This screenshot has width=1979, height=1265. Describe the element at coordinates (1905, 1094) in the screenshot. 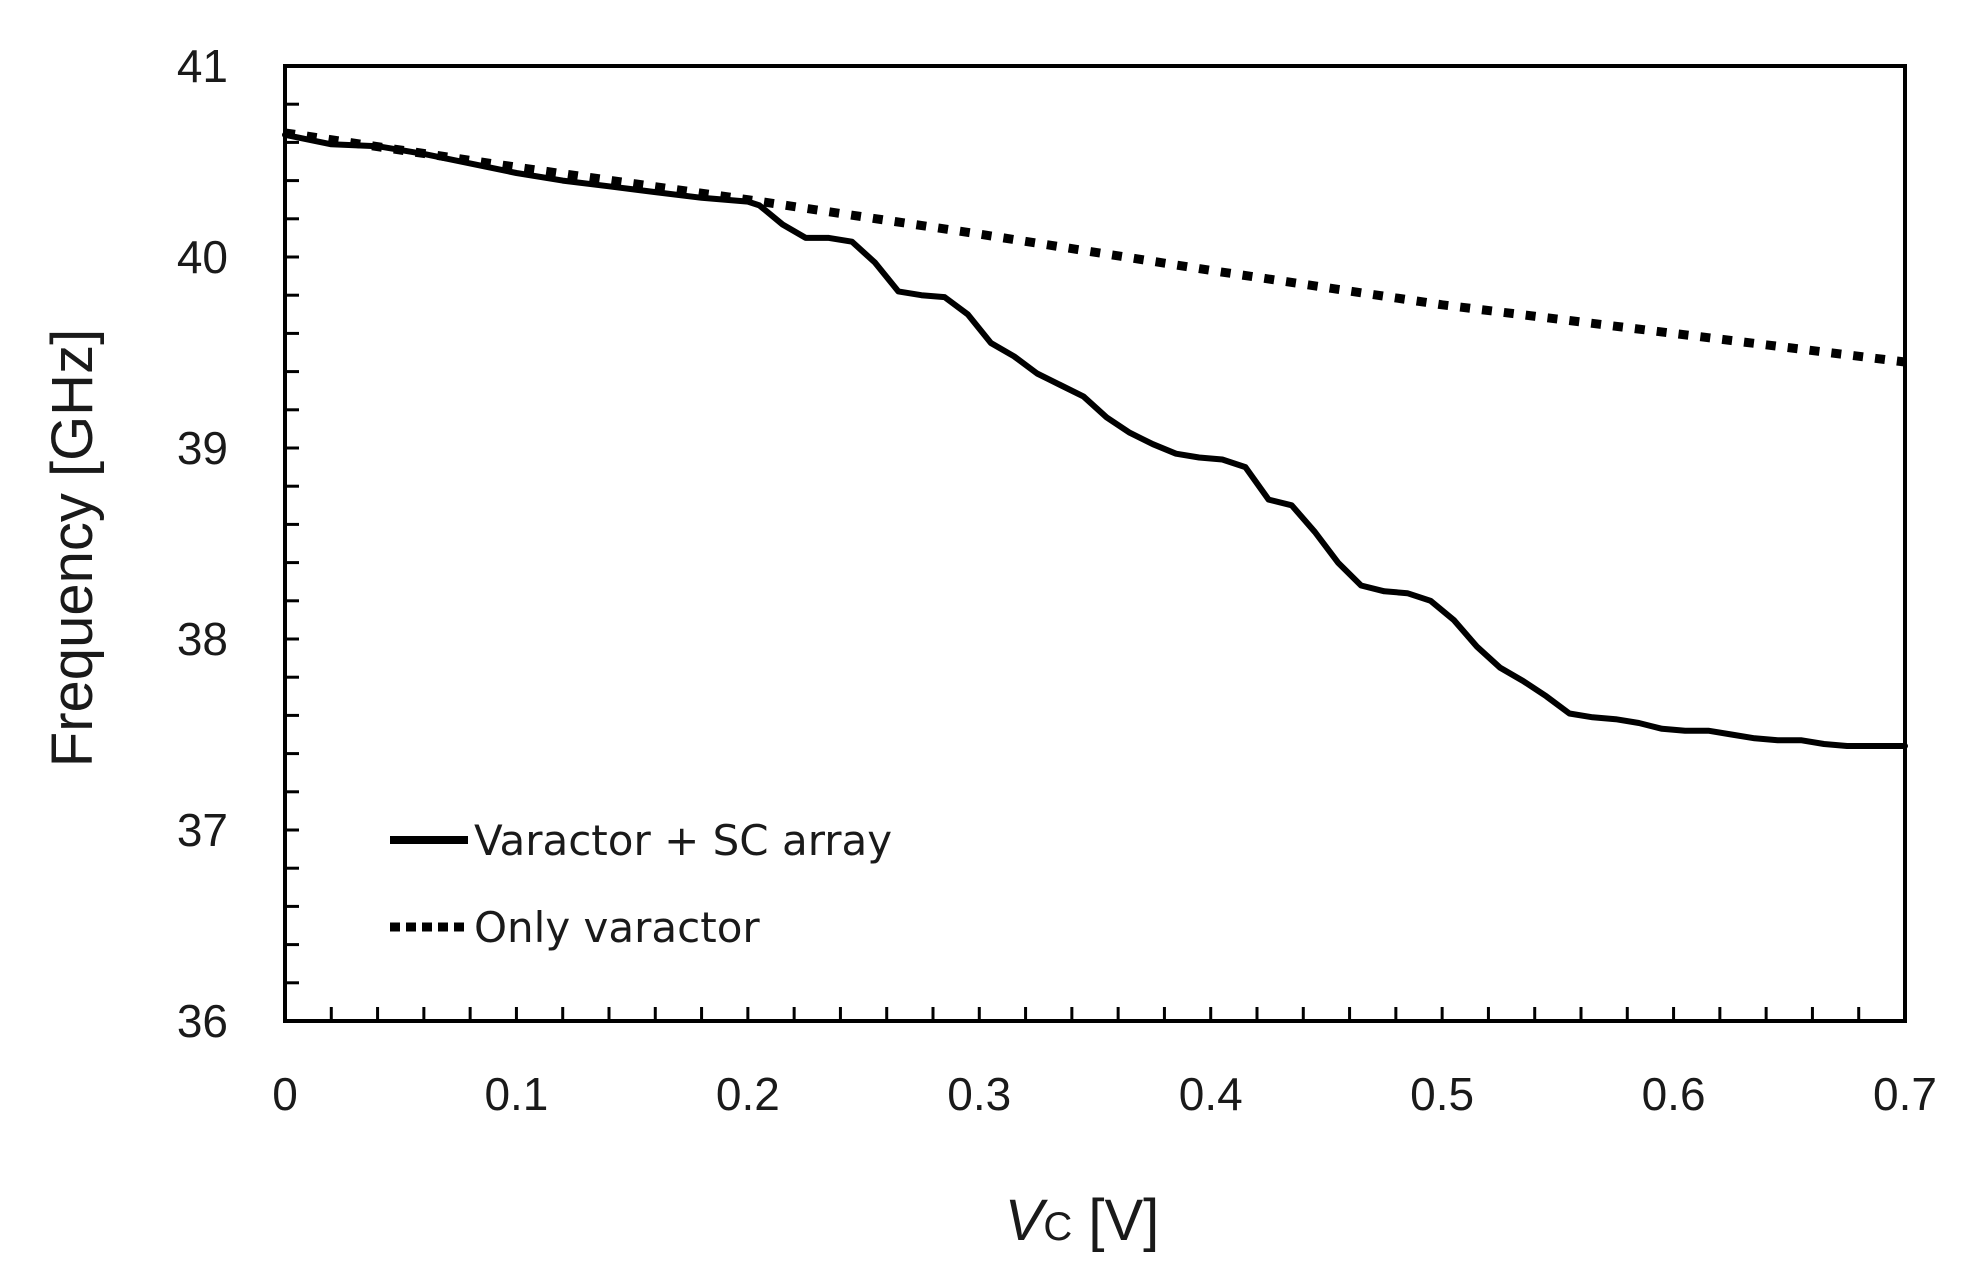

I see `x-tick-label: 0.7` at that location.